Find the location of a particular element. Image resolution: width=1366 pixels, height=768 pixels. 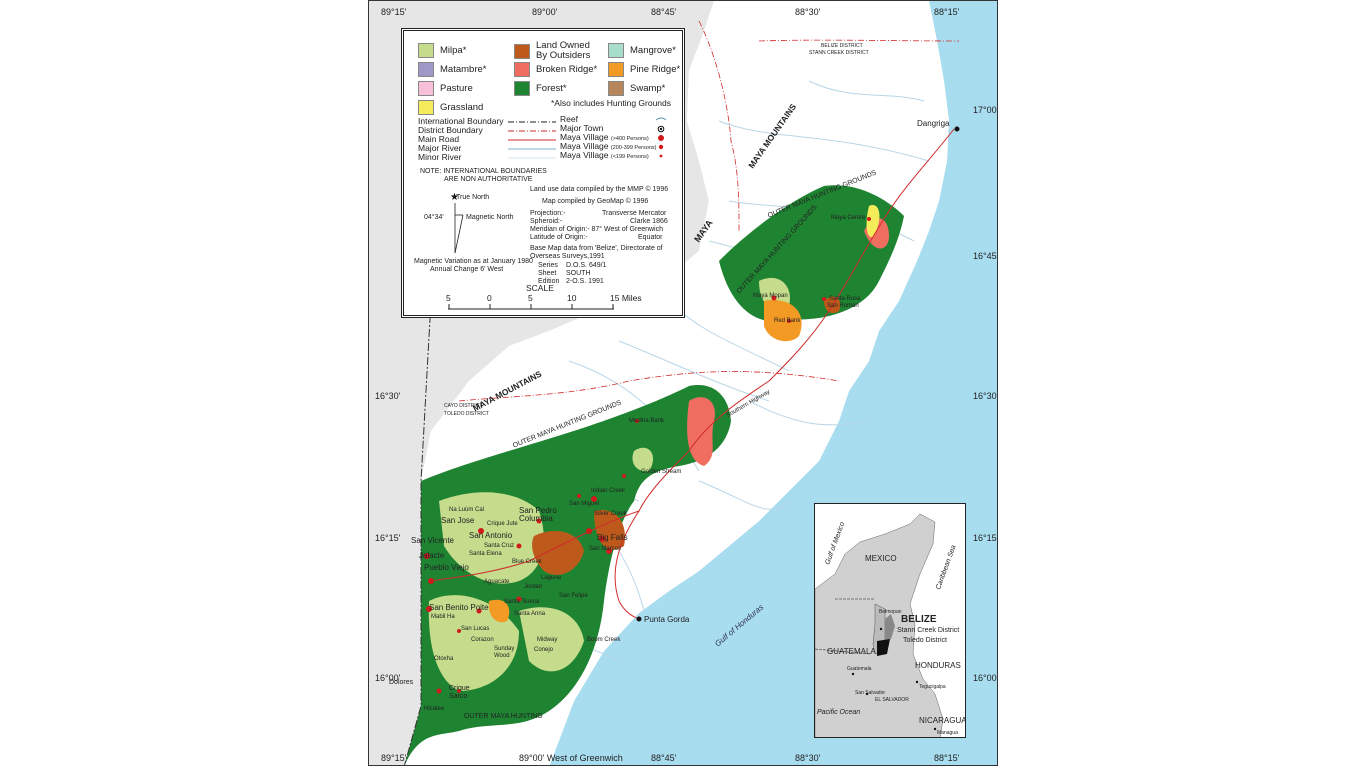

village-maya-centre: Maya Centre is located at coordinates (848, 218).